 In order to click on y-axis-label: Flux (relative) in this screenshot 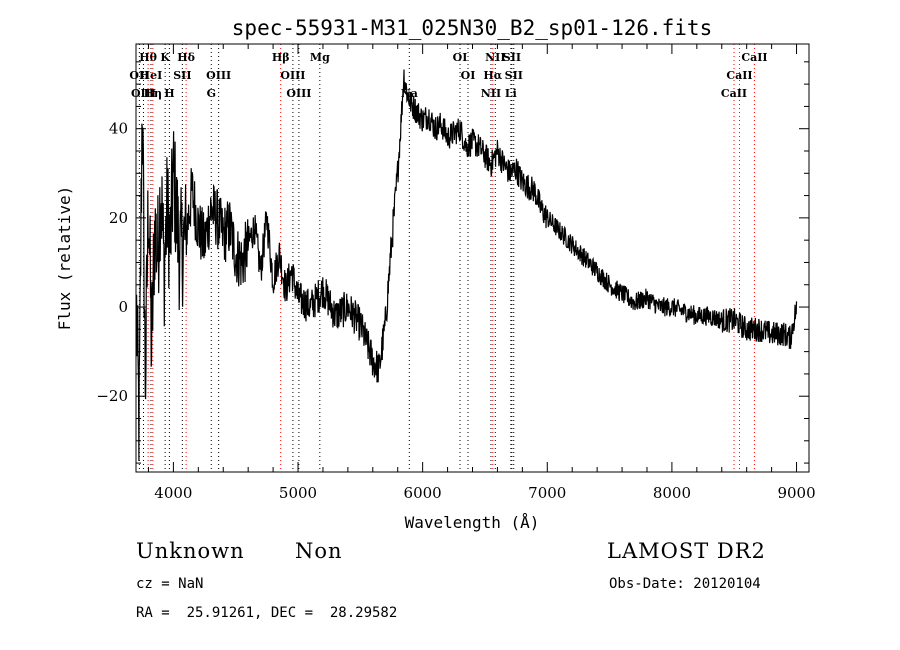, I will do `click(64, 258)`.